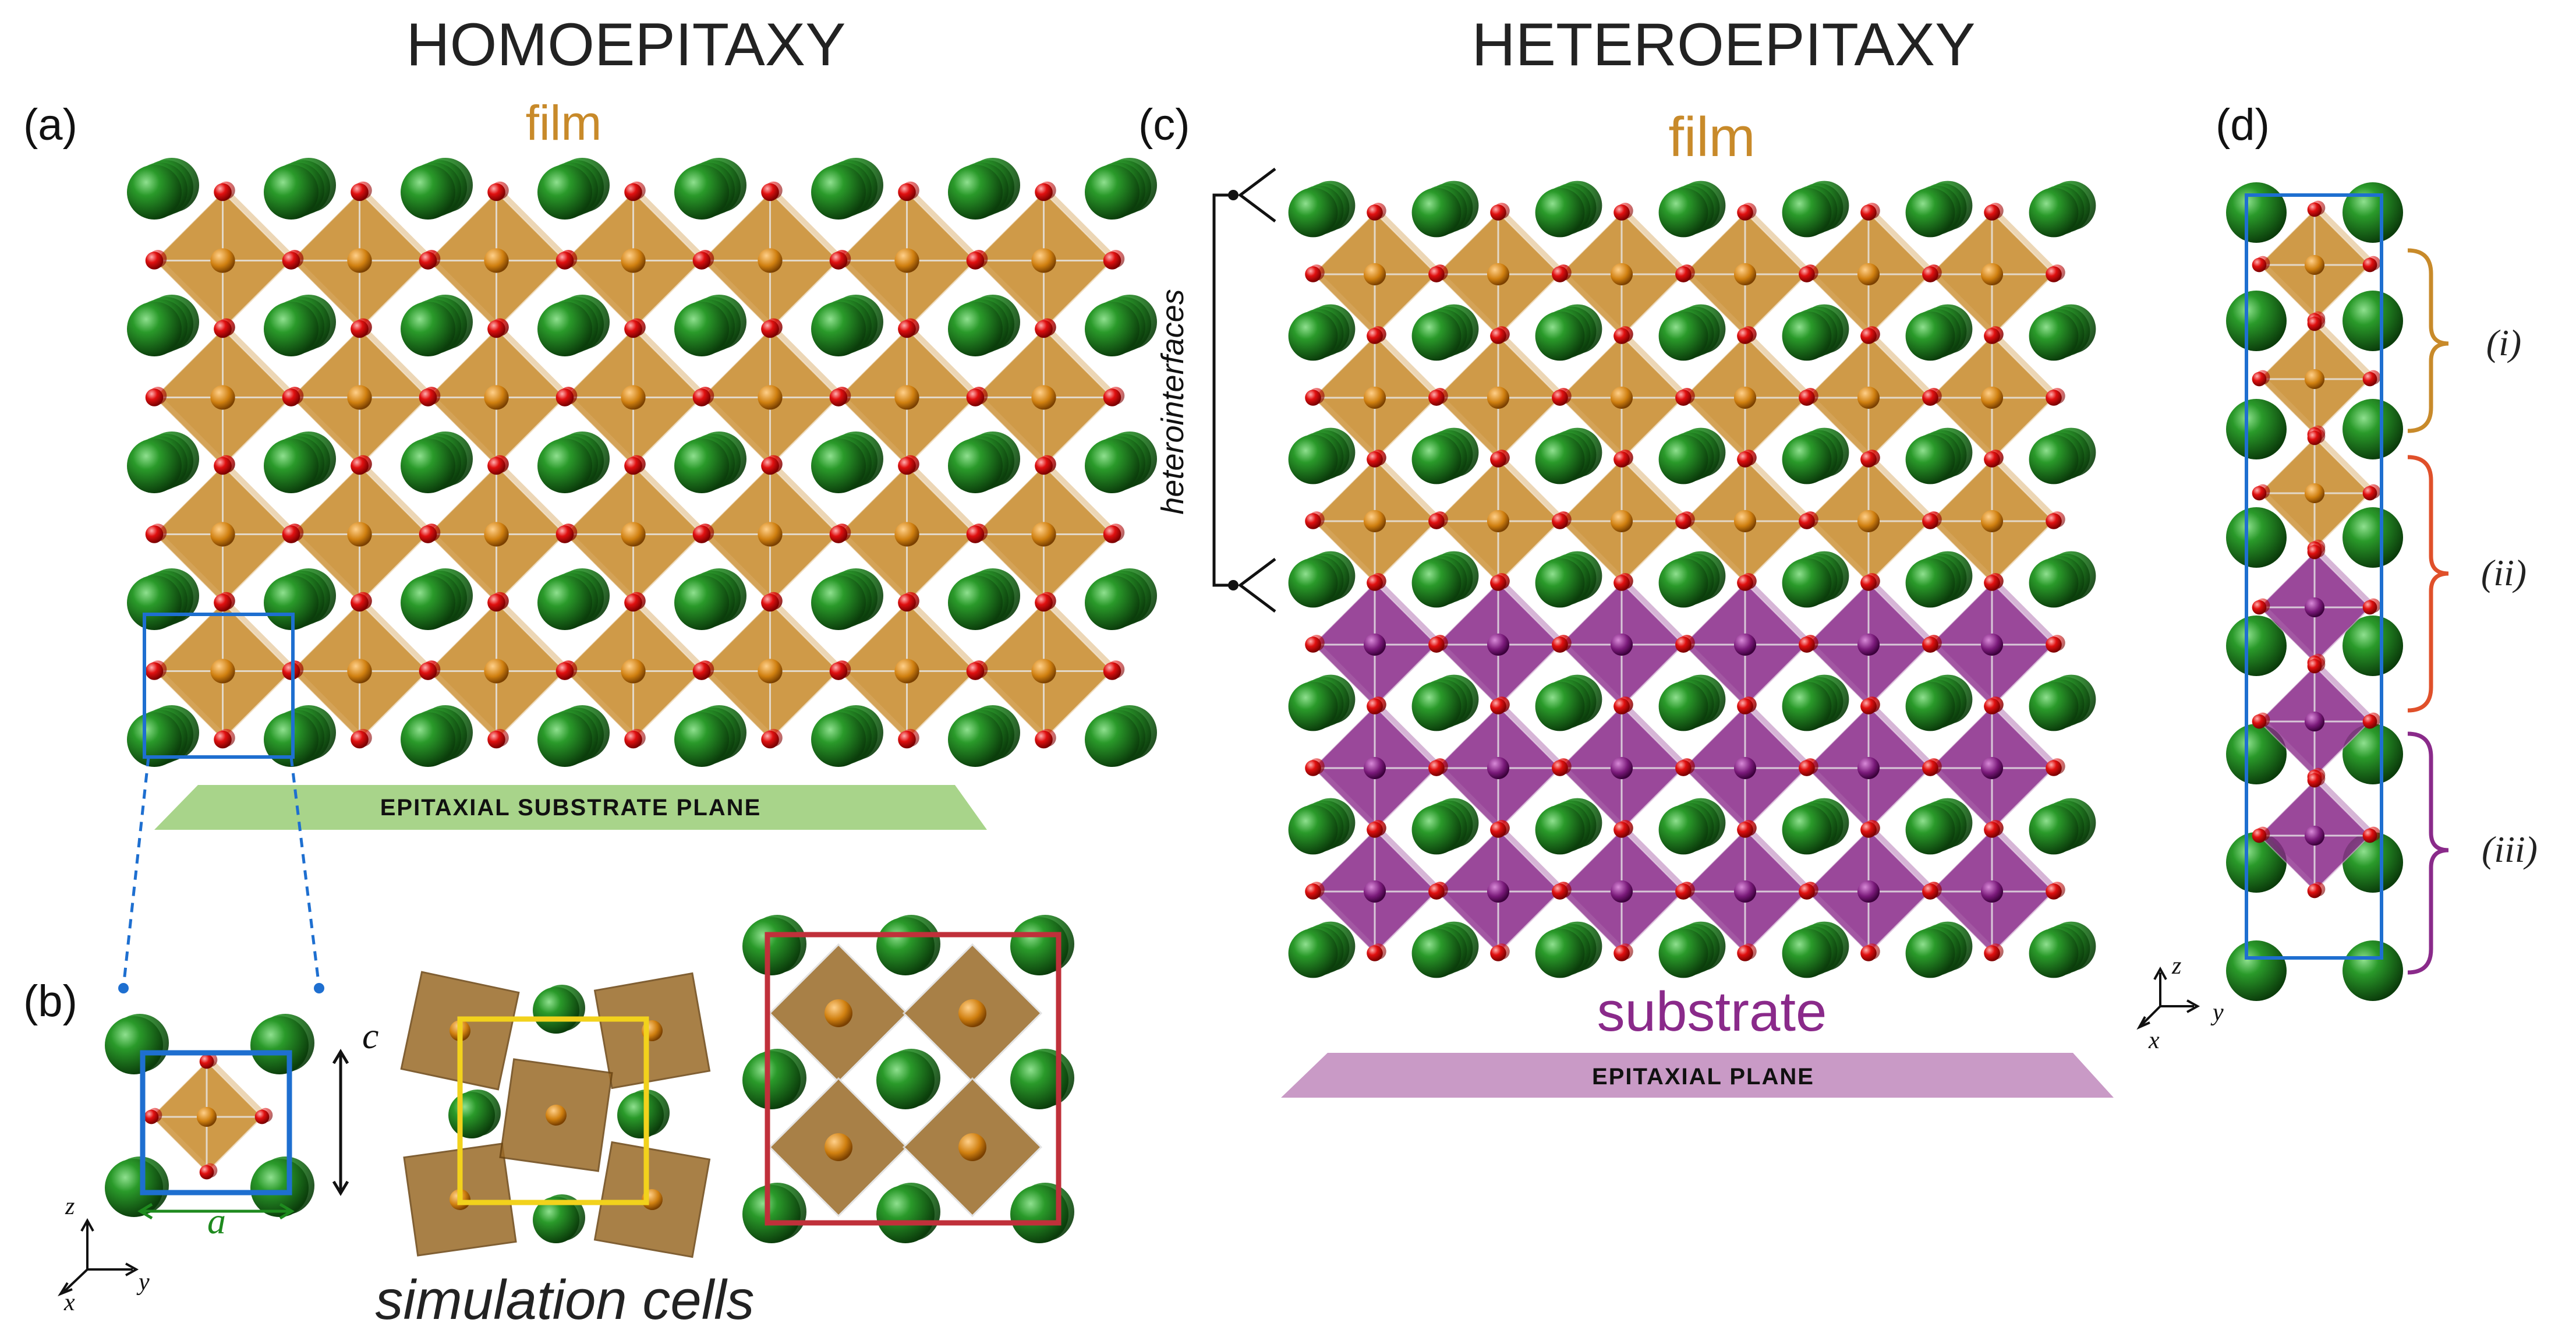 Image resolution: width=2576 pixels, height=1337 pixels. What do you see at coordinates (69, 1302) in the screenshot?
I see `axis-x-label-b: x` at bounding box center [69, 1302].